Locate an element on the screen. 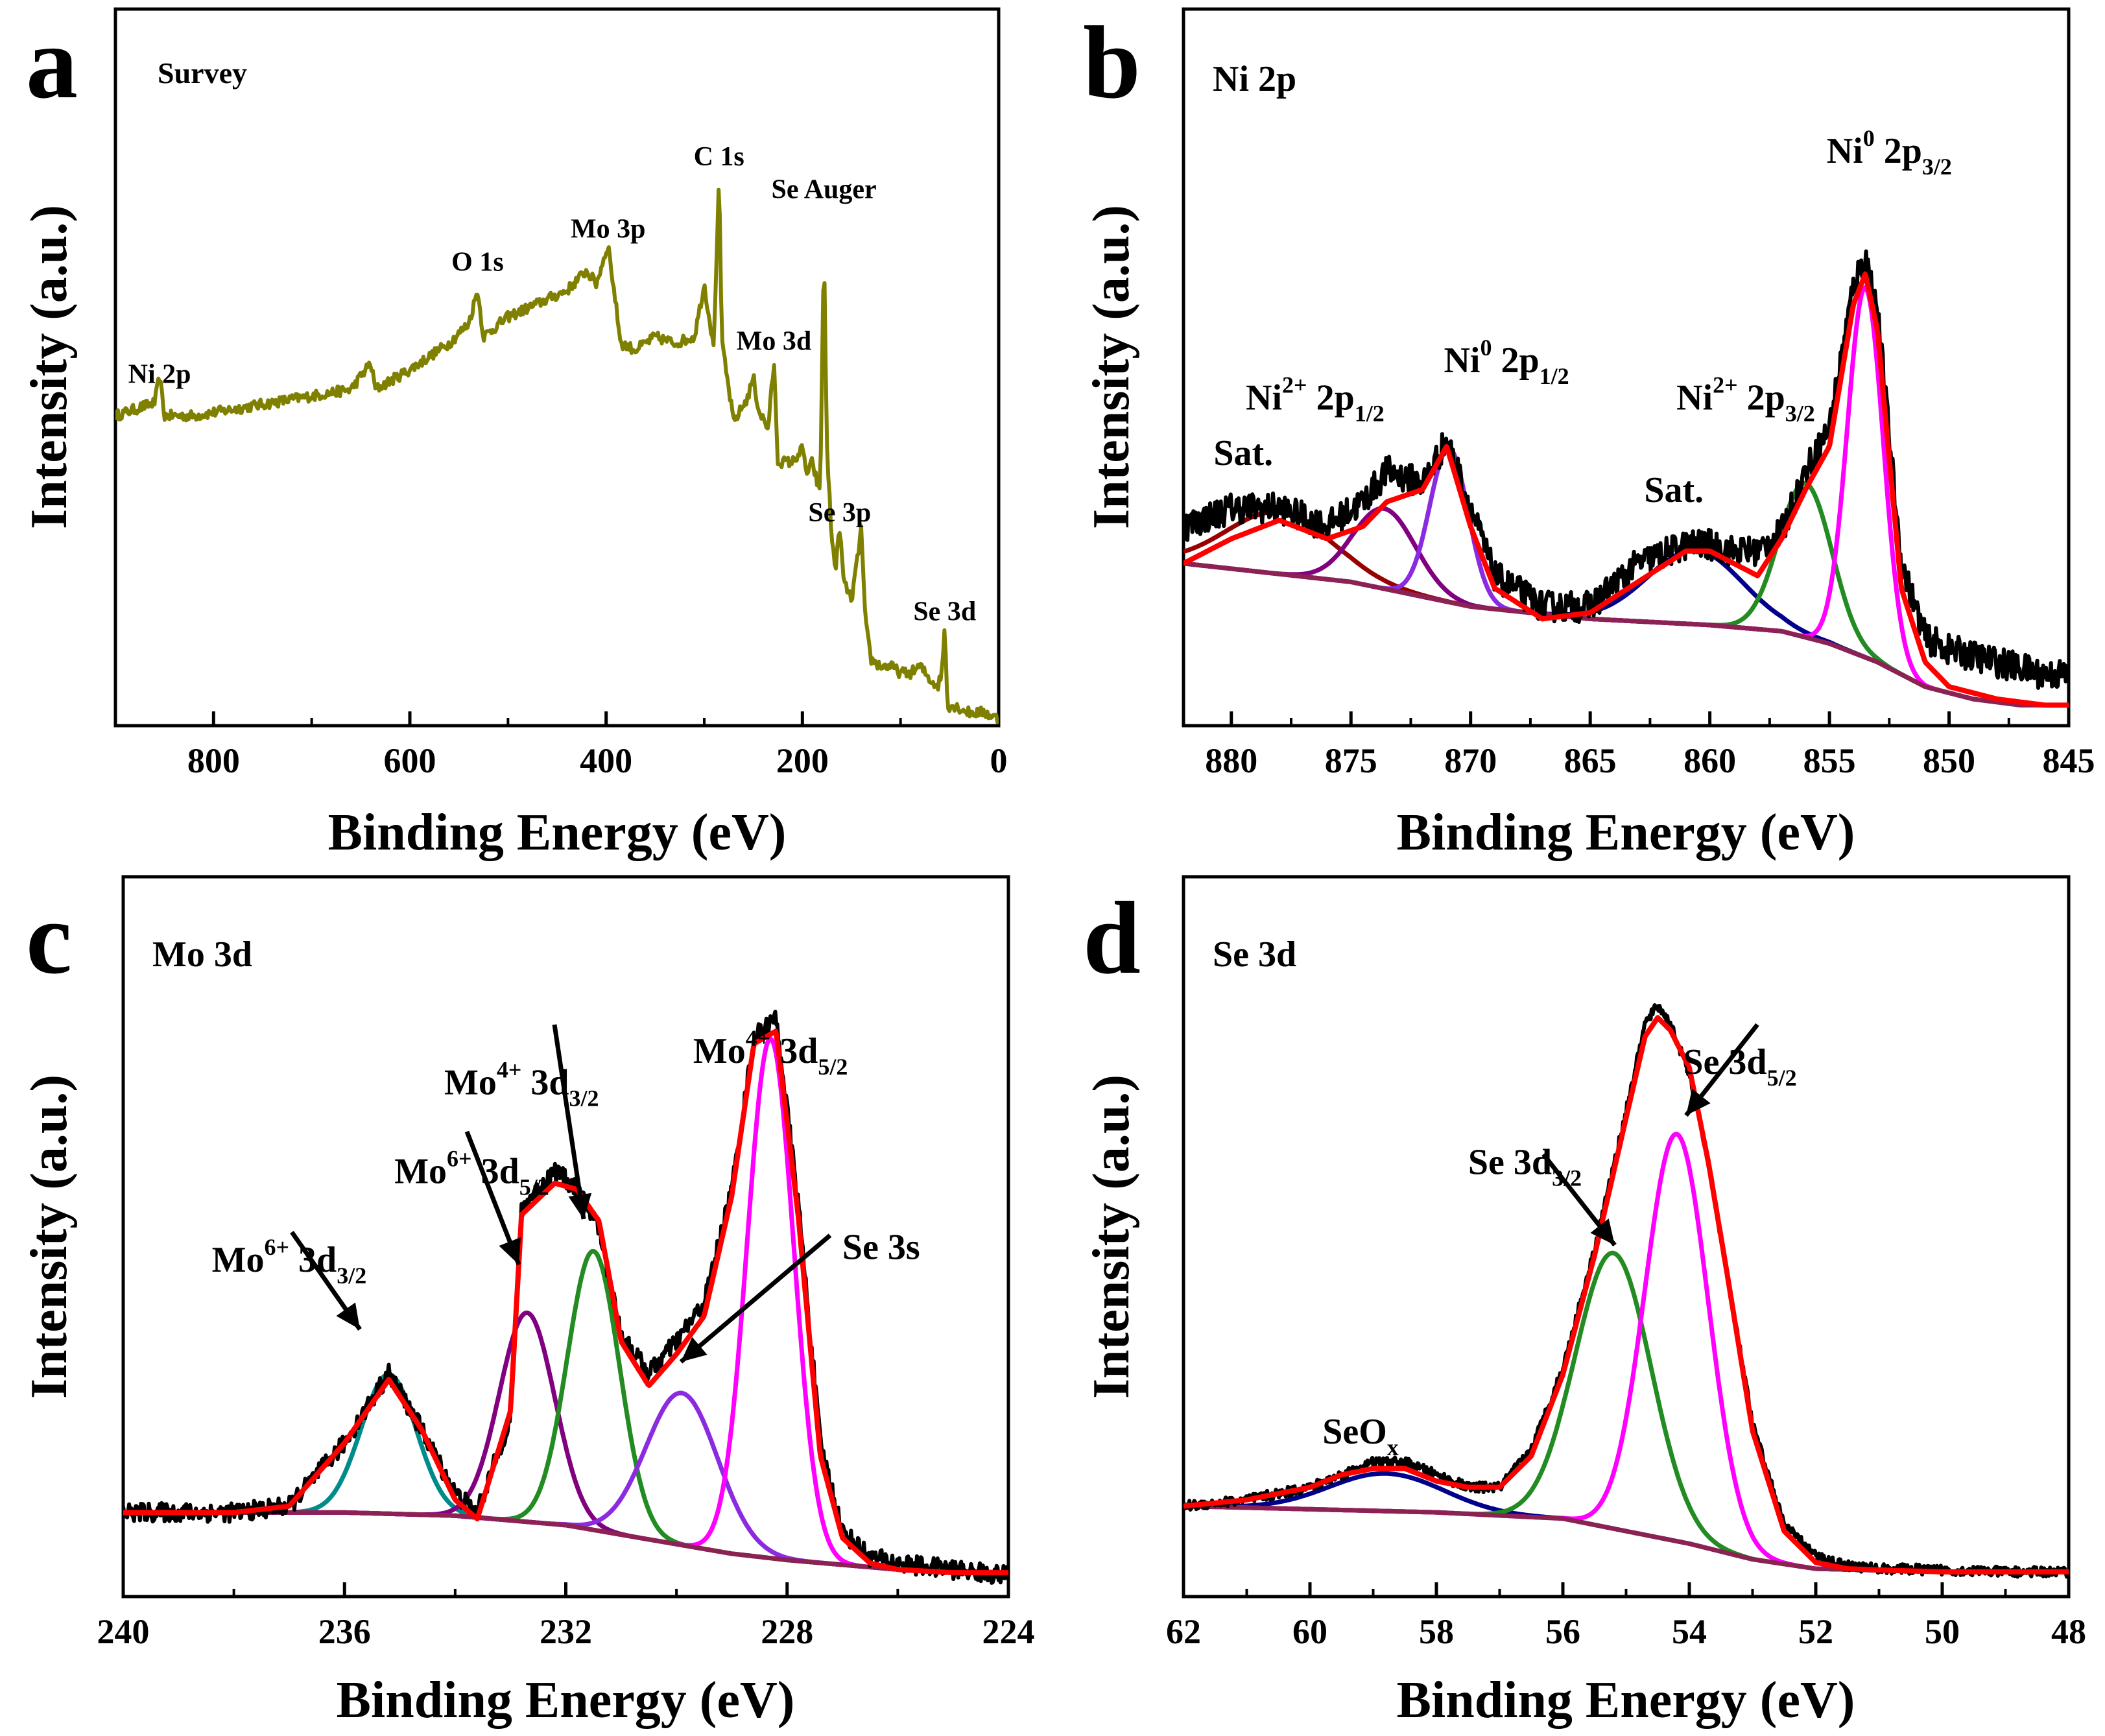 Image resolution: width=2105 pixels, height=1736 pixels. peak-label: Mo4+ 3d5/2 is located at coordinates (771, 1052).